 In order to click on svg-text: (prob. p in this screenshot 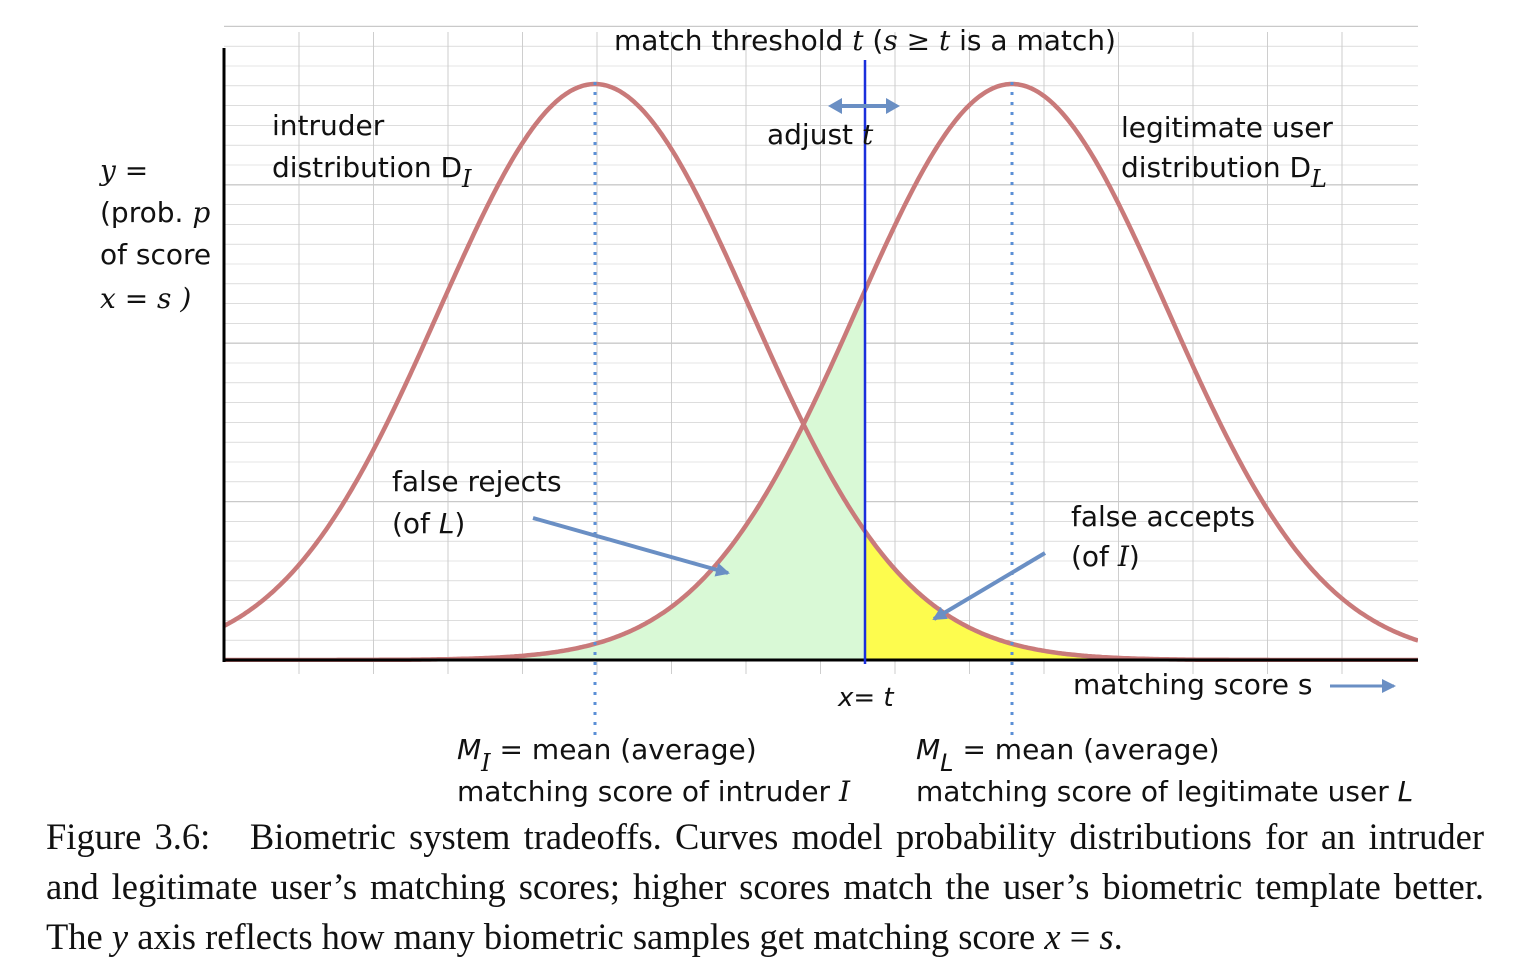, I will do `click(155, 212)`.